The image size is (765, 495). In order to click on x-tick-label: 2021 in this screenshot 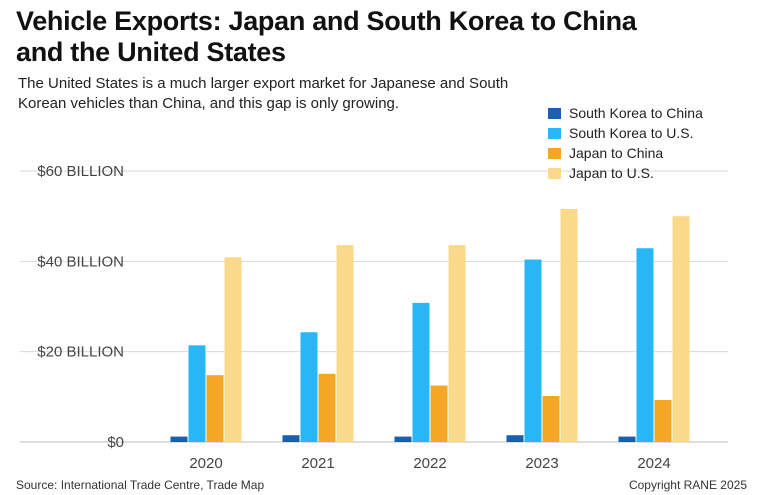, I will do `click(317, 463)`.